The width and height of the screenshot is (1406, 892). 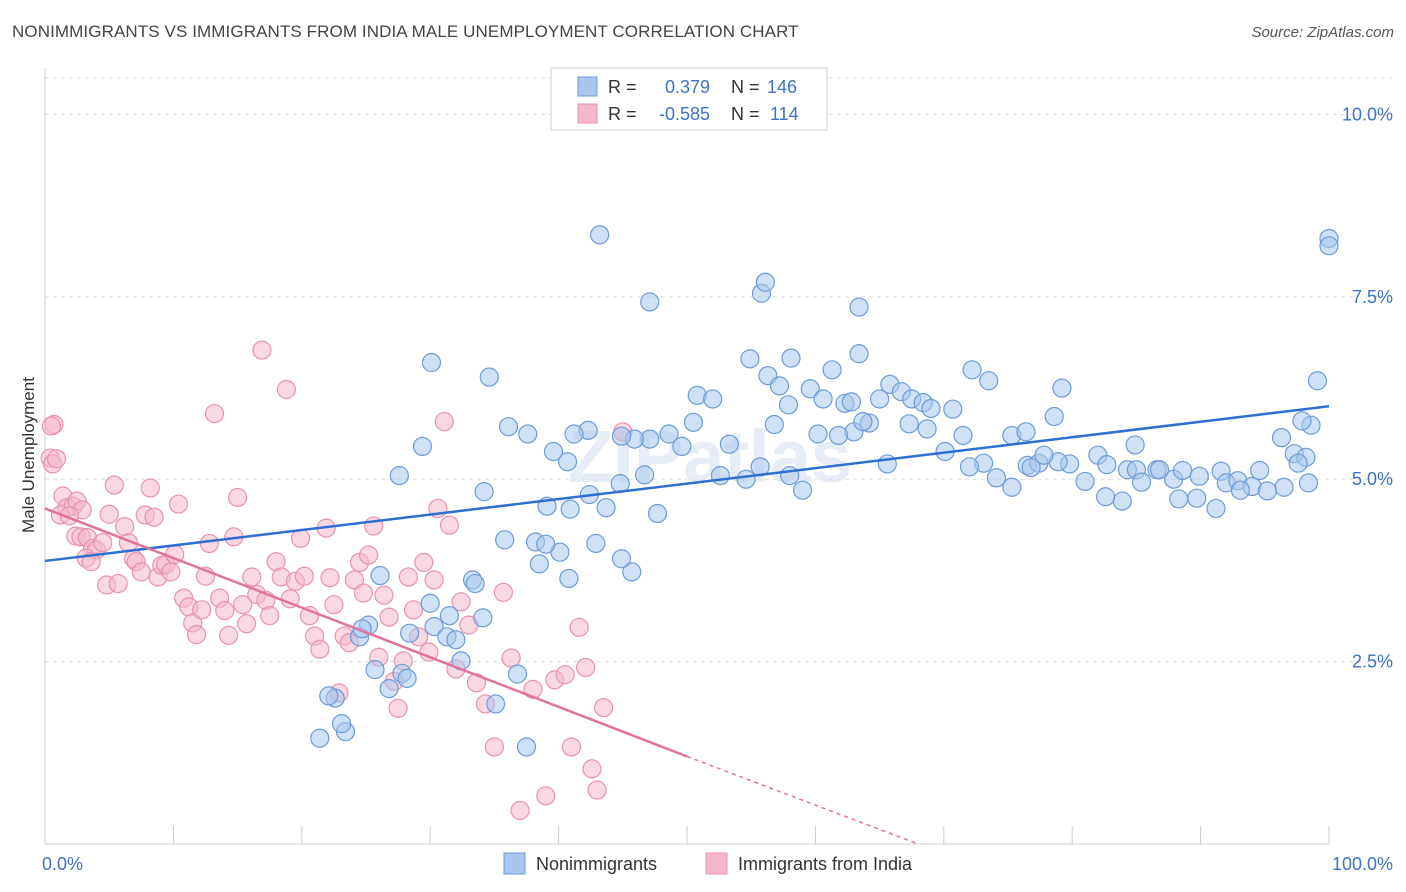 I want to click on x-tick-label-min: 0.0%, so click(x=62, y=864).